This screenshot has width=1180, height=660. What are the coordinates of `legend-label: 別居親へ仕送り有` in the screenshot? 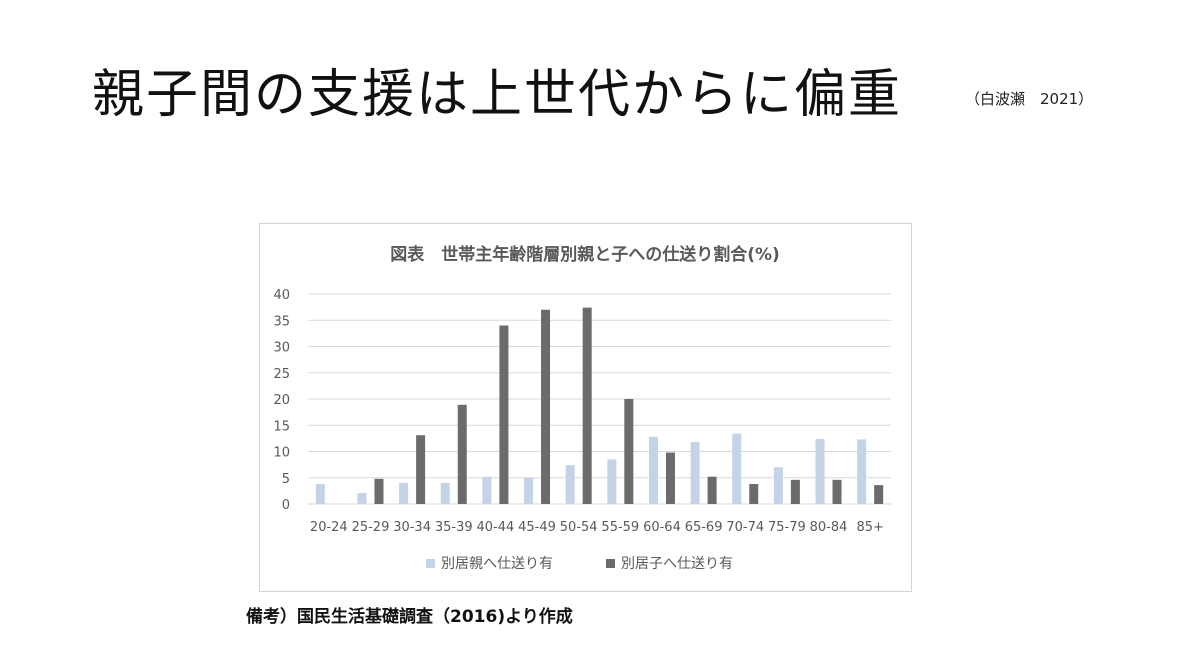 It's located at (497, 564).